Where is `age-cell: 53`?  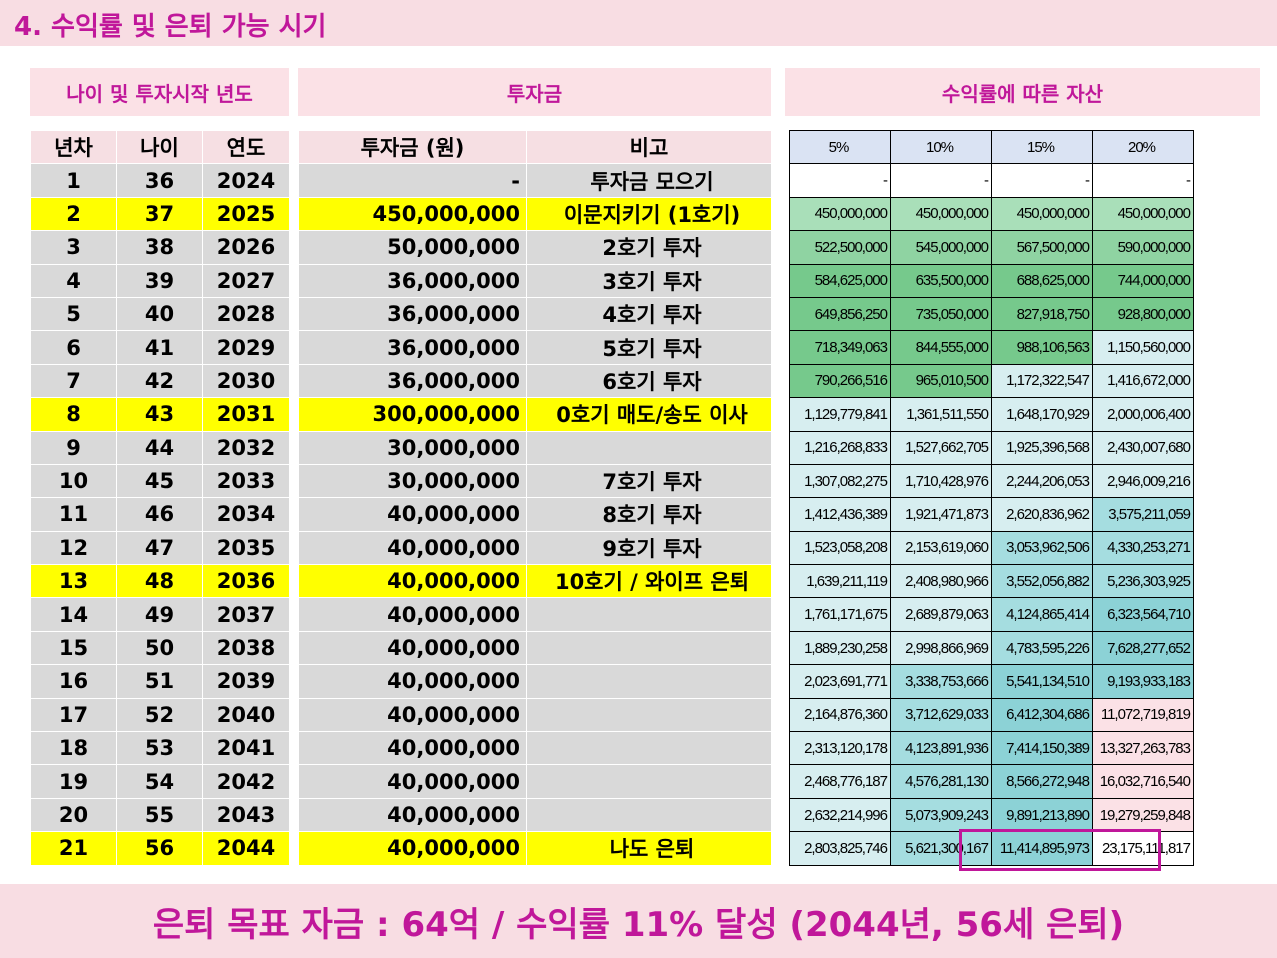
age-cell: 53 is located at coordinates (159, 748).